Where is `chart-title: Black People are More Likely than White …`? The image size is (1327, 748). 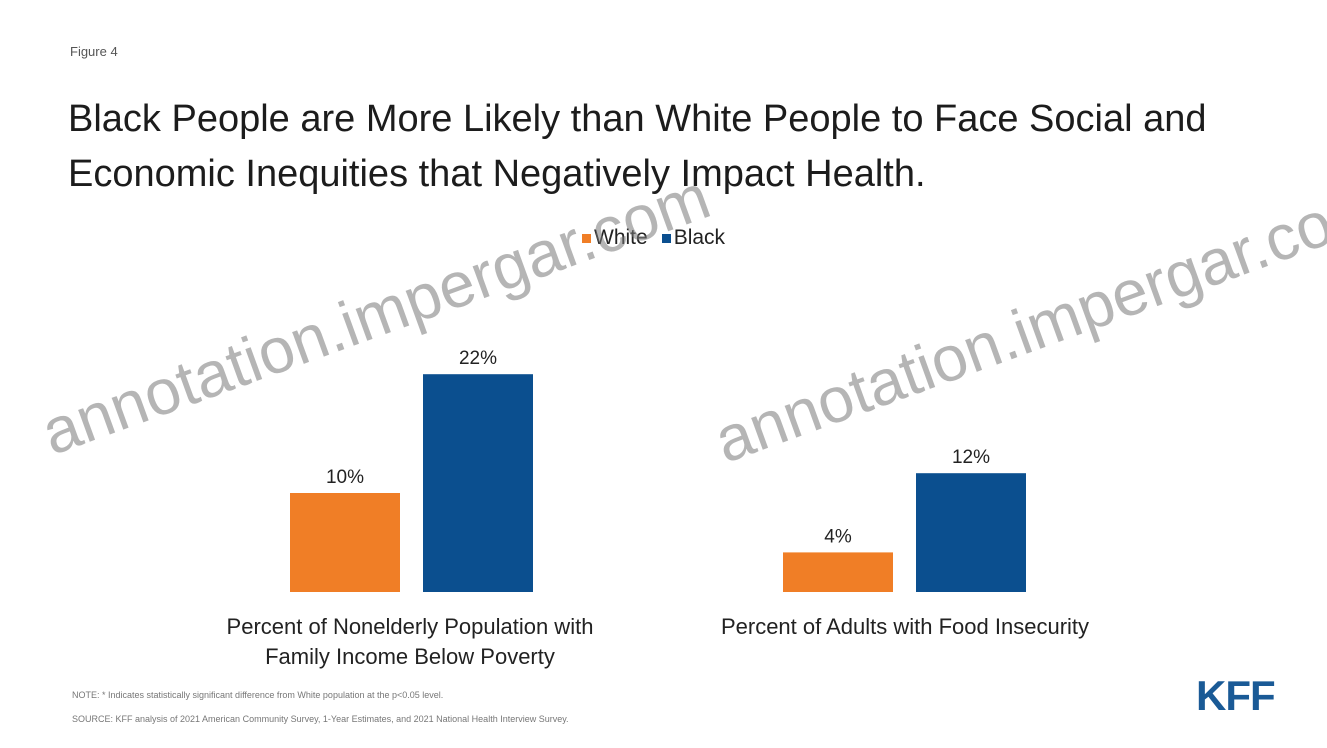
chart-title: Black People are More Likely than White … is located at coordinates (637, 147).